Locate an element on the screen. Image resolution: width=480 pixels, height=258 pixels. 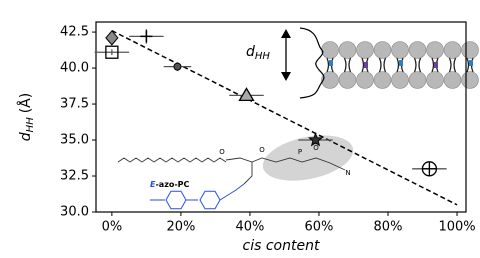
y-tick-label: 35.0 is located at coordinates (74, 140).